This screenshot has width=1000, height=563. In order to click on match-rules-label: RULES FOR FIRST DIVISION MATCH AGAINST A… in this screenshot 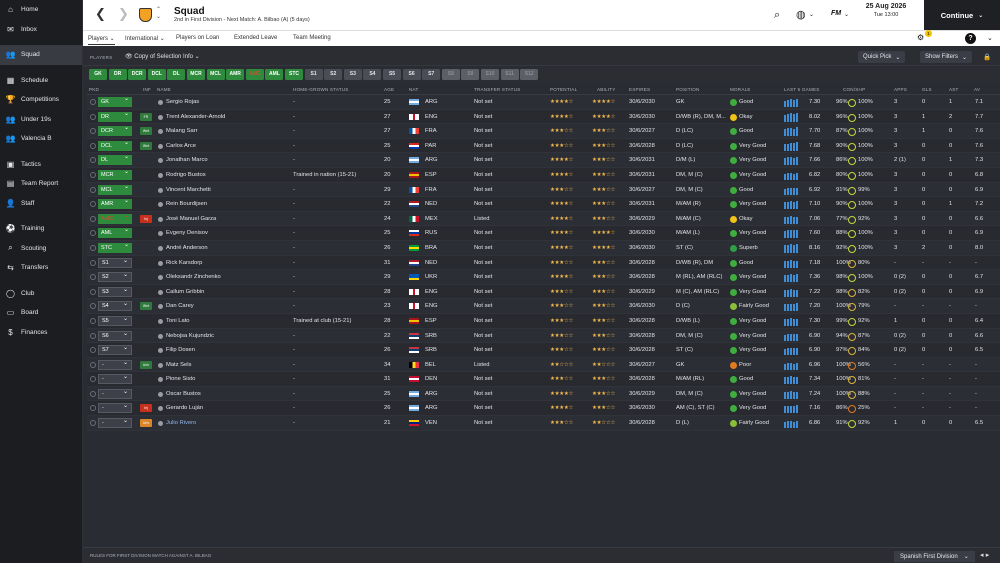, I will do `click(151, 555)`.